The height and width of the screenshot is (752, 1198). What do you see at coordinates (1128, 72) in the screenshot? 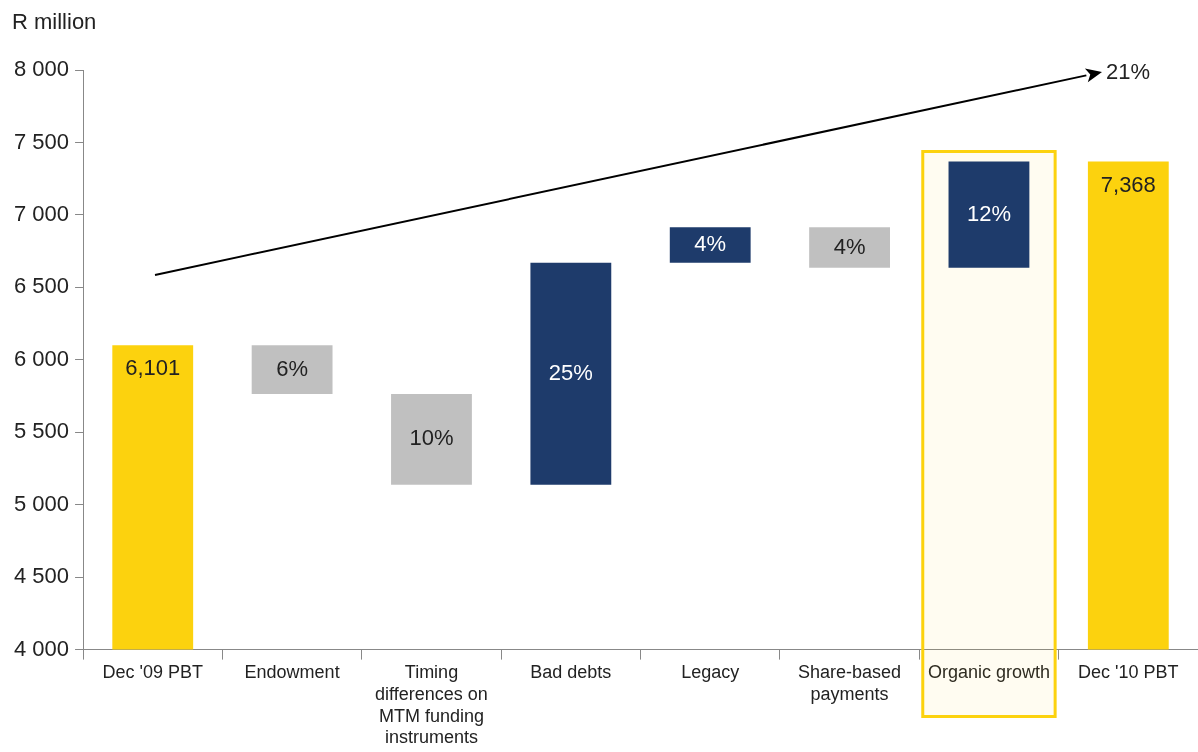
I see `annotation: 21%` at bounding box center [1128, 72].